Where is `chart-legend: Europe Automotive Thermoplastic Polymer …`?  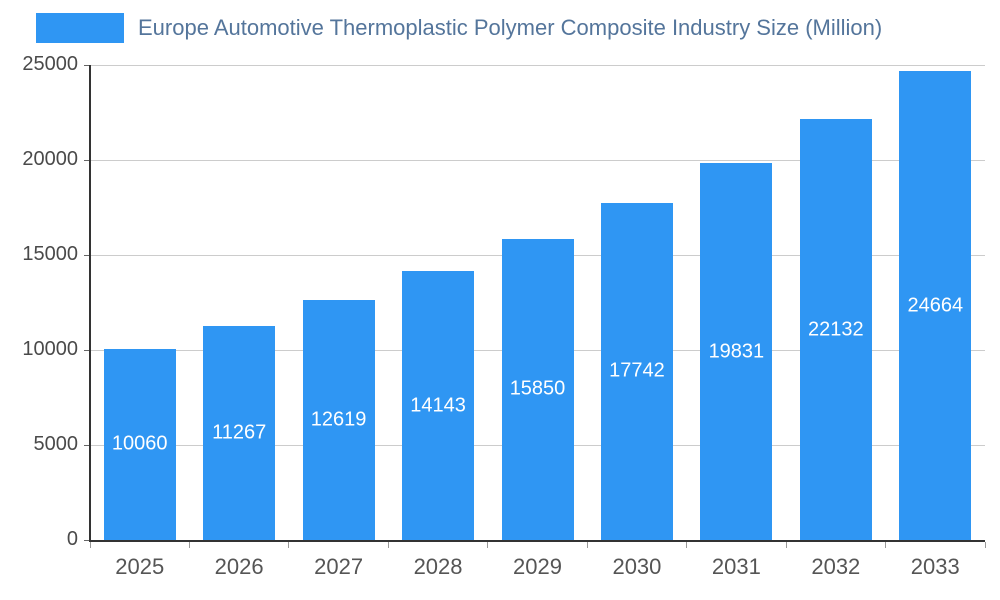 chart-legend: Europe Automotive Thermoplastic Polymer … is located at coordinates (459, 28).